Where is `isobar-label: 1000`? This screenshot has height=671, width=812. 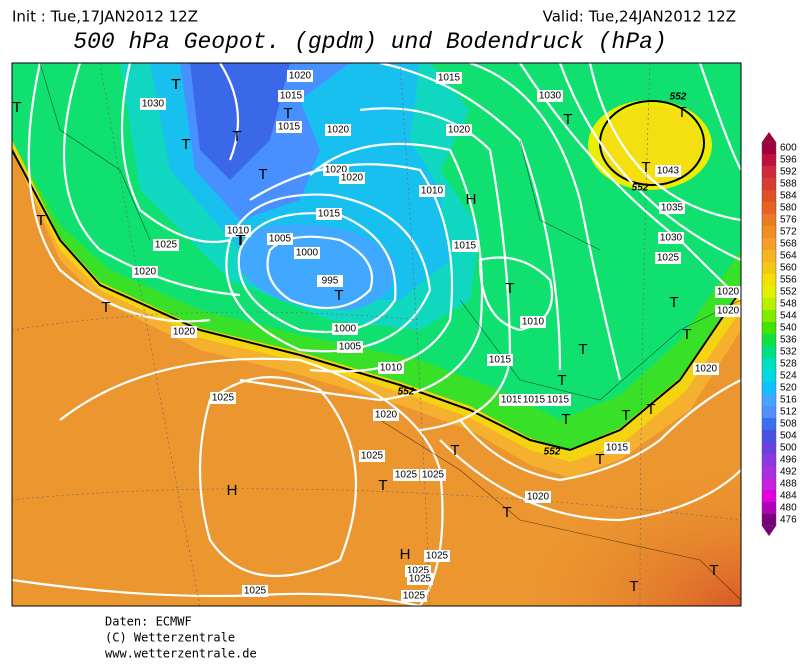
isobar-label: 1000 is located at coordinates (307, 253).